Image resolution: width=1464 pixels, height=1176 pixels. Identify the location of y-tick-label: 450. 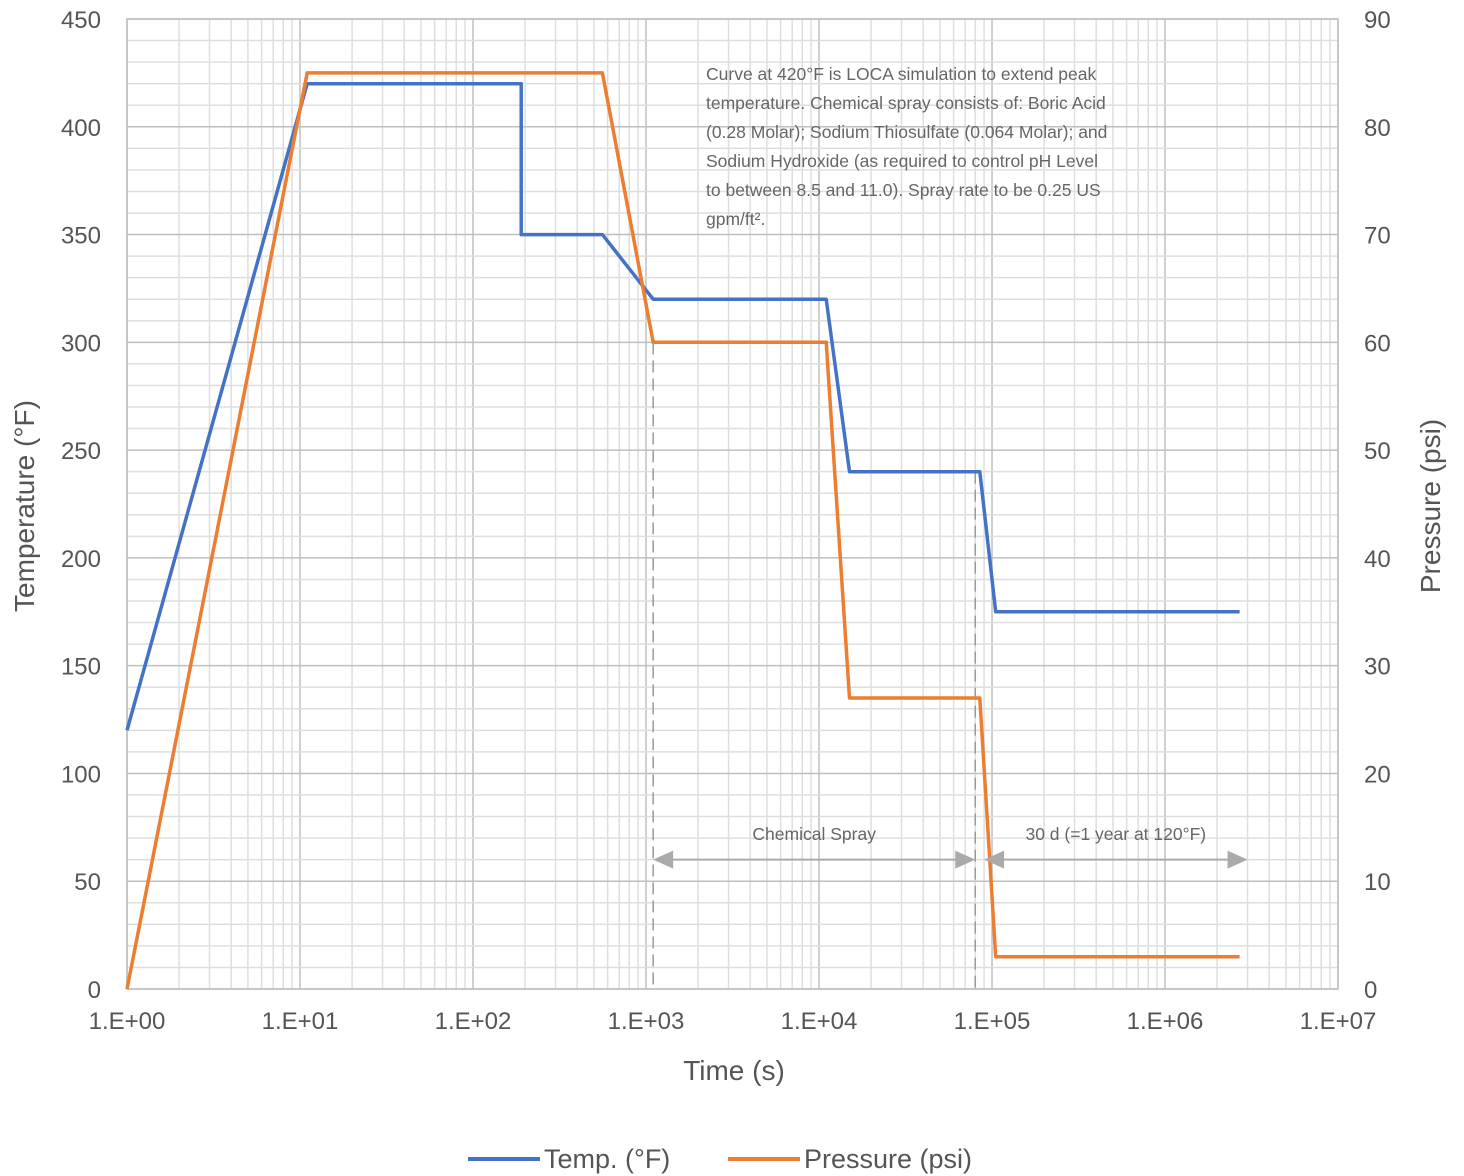
(81, 20).